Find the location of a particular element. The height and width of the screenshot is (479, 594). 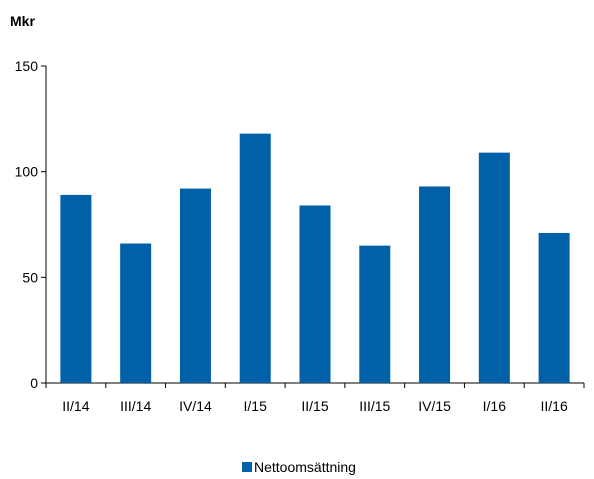

legend: Nettoomsättning is located at coordinates (299, 467).